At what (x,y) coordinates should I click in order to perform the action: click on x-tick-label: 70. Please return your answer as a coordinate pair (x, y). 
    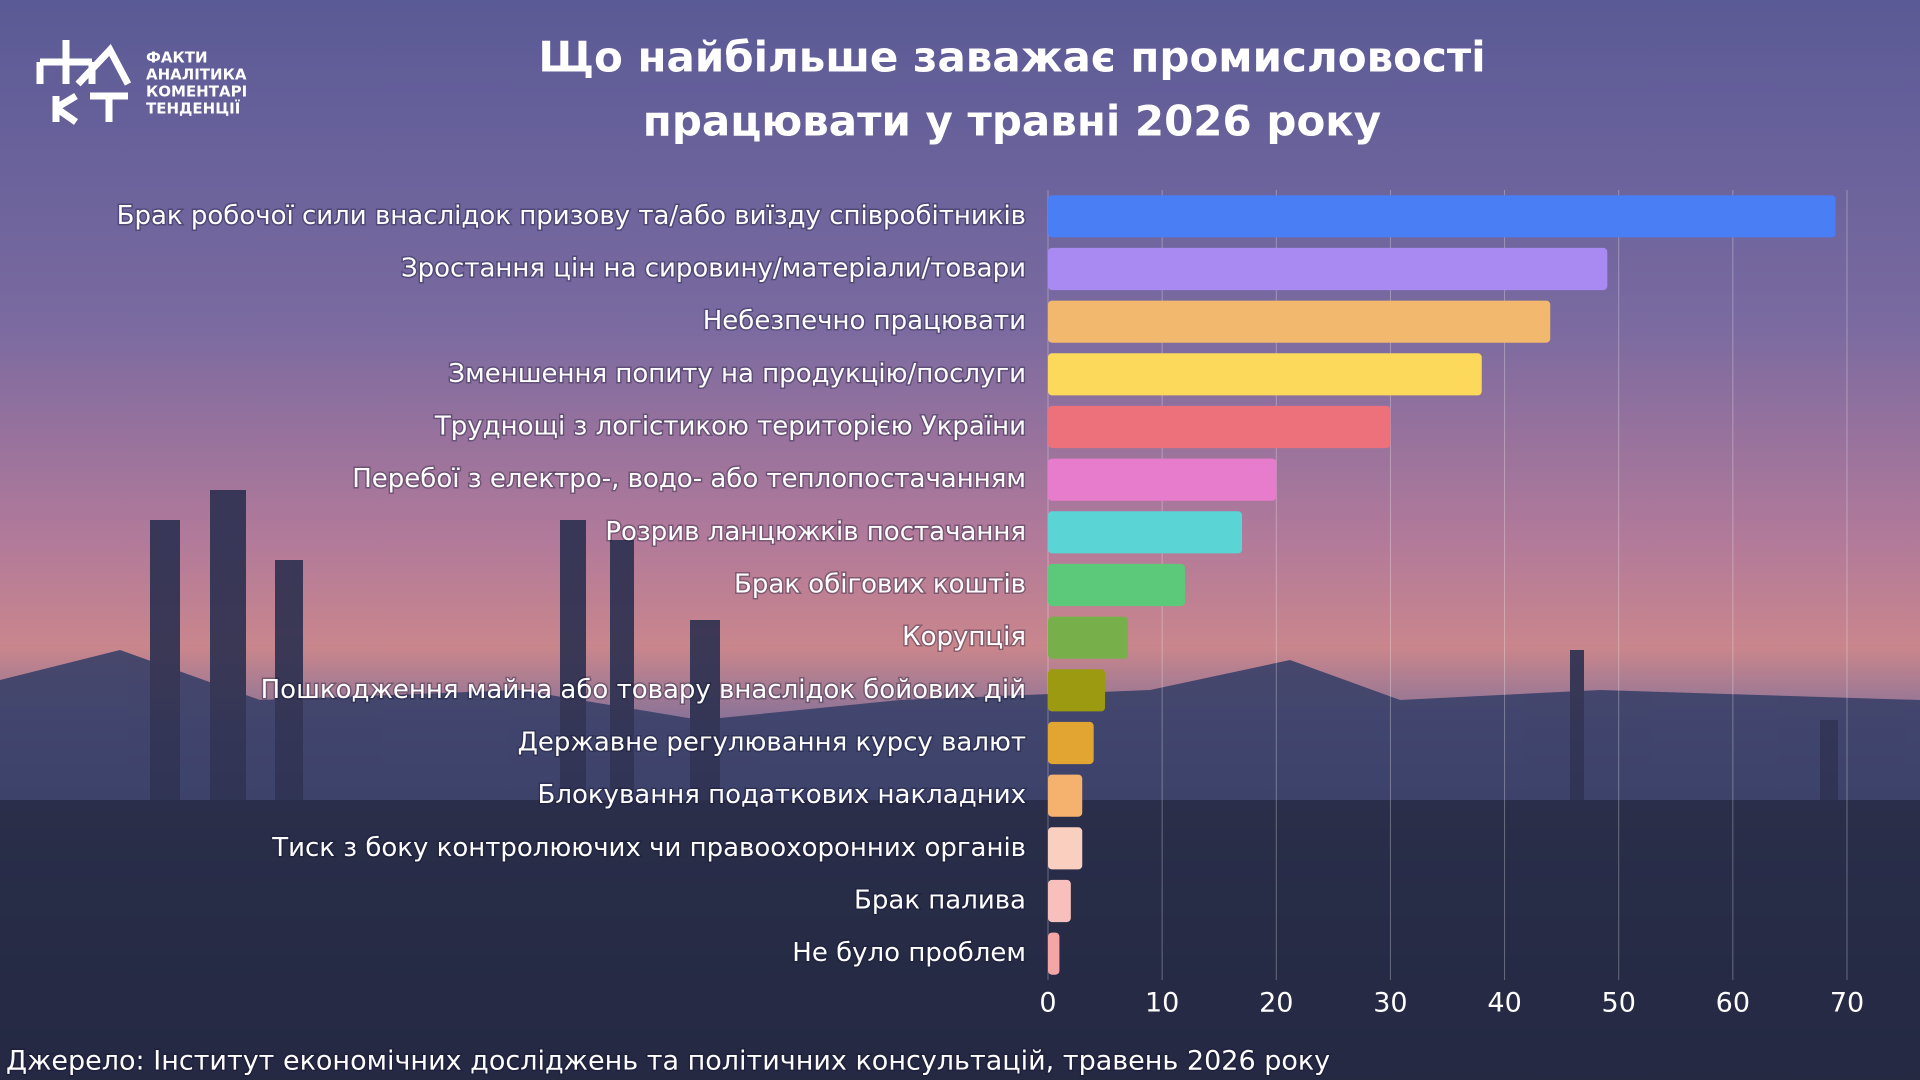
    Looking at the image, I should click on (1847, 1003).